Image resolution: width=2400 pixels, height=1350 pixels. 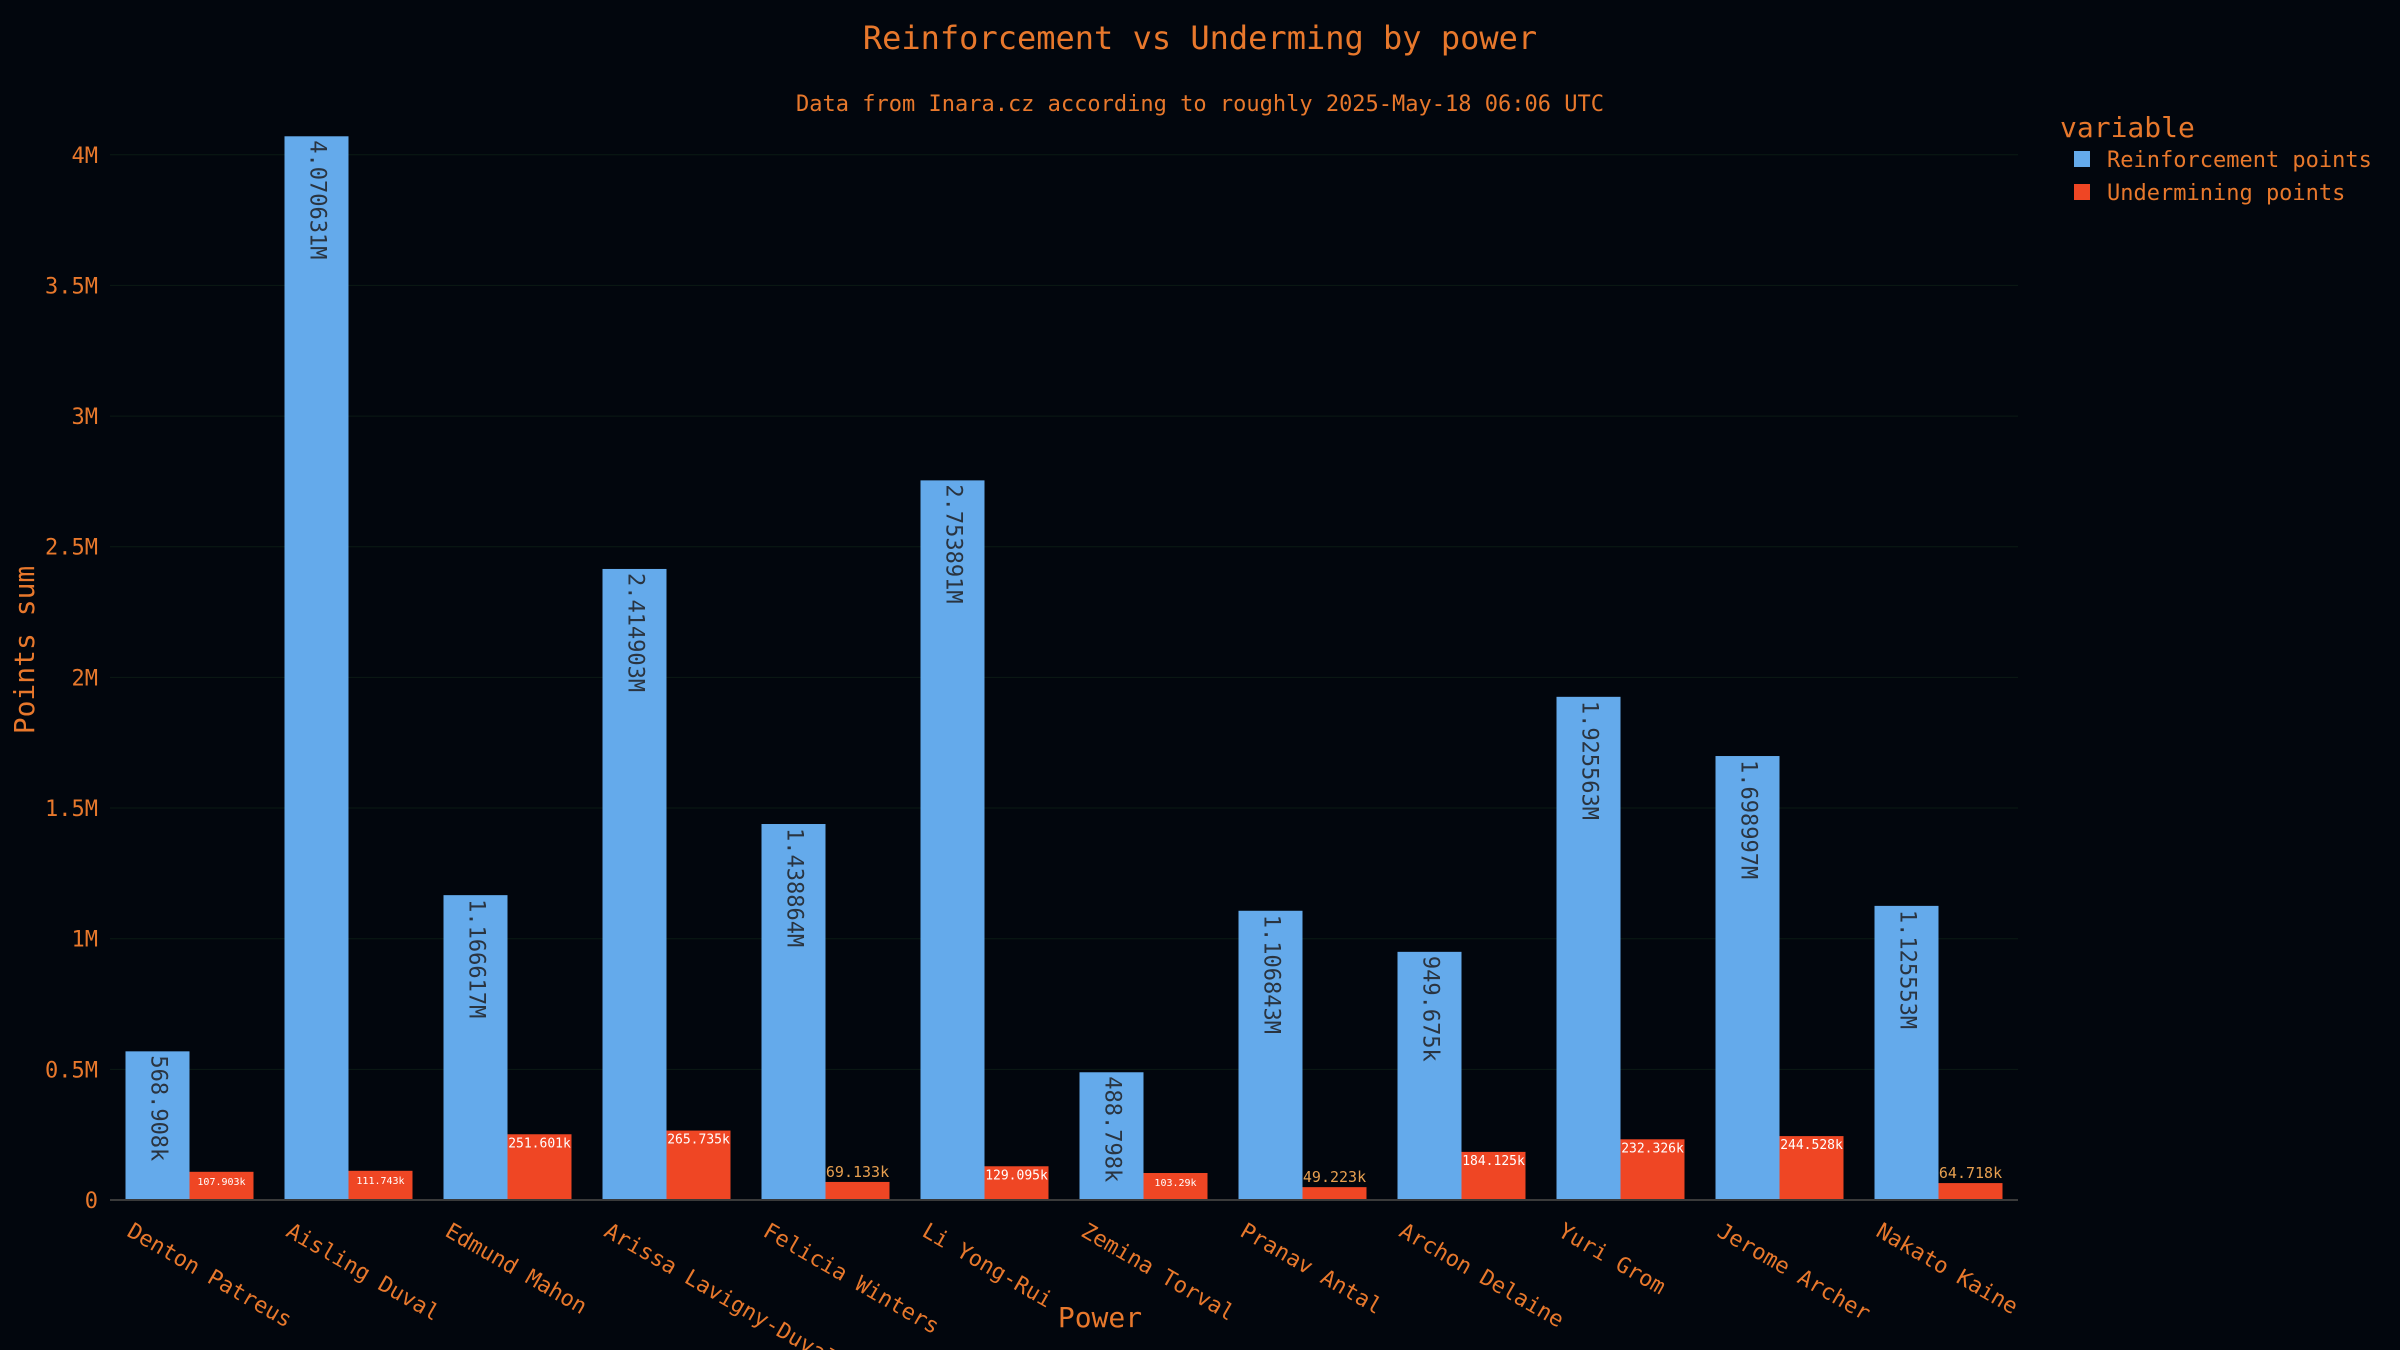 I want to click on y-axis-ticks: 0 0.5M 1M 1.5M 2M 2.5M 3M 3.5M 4M, so click(x=71, y=679).